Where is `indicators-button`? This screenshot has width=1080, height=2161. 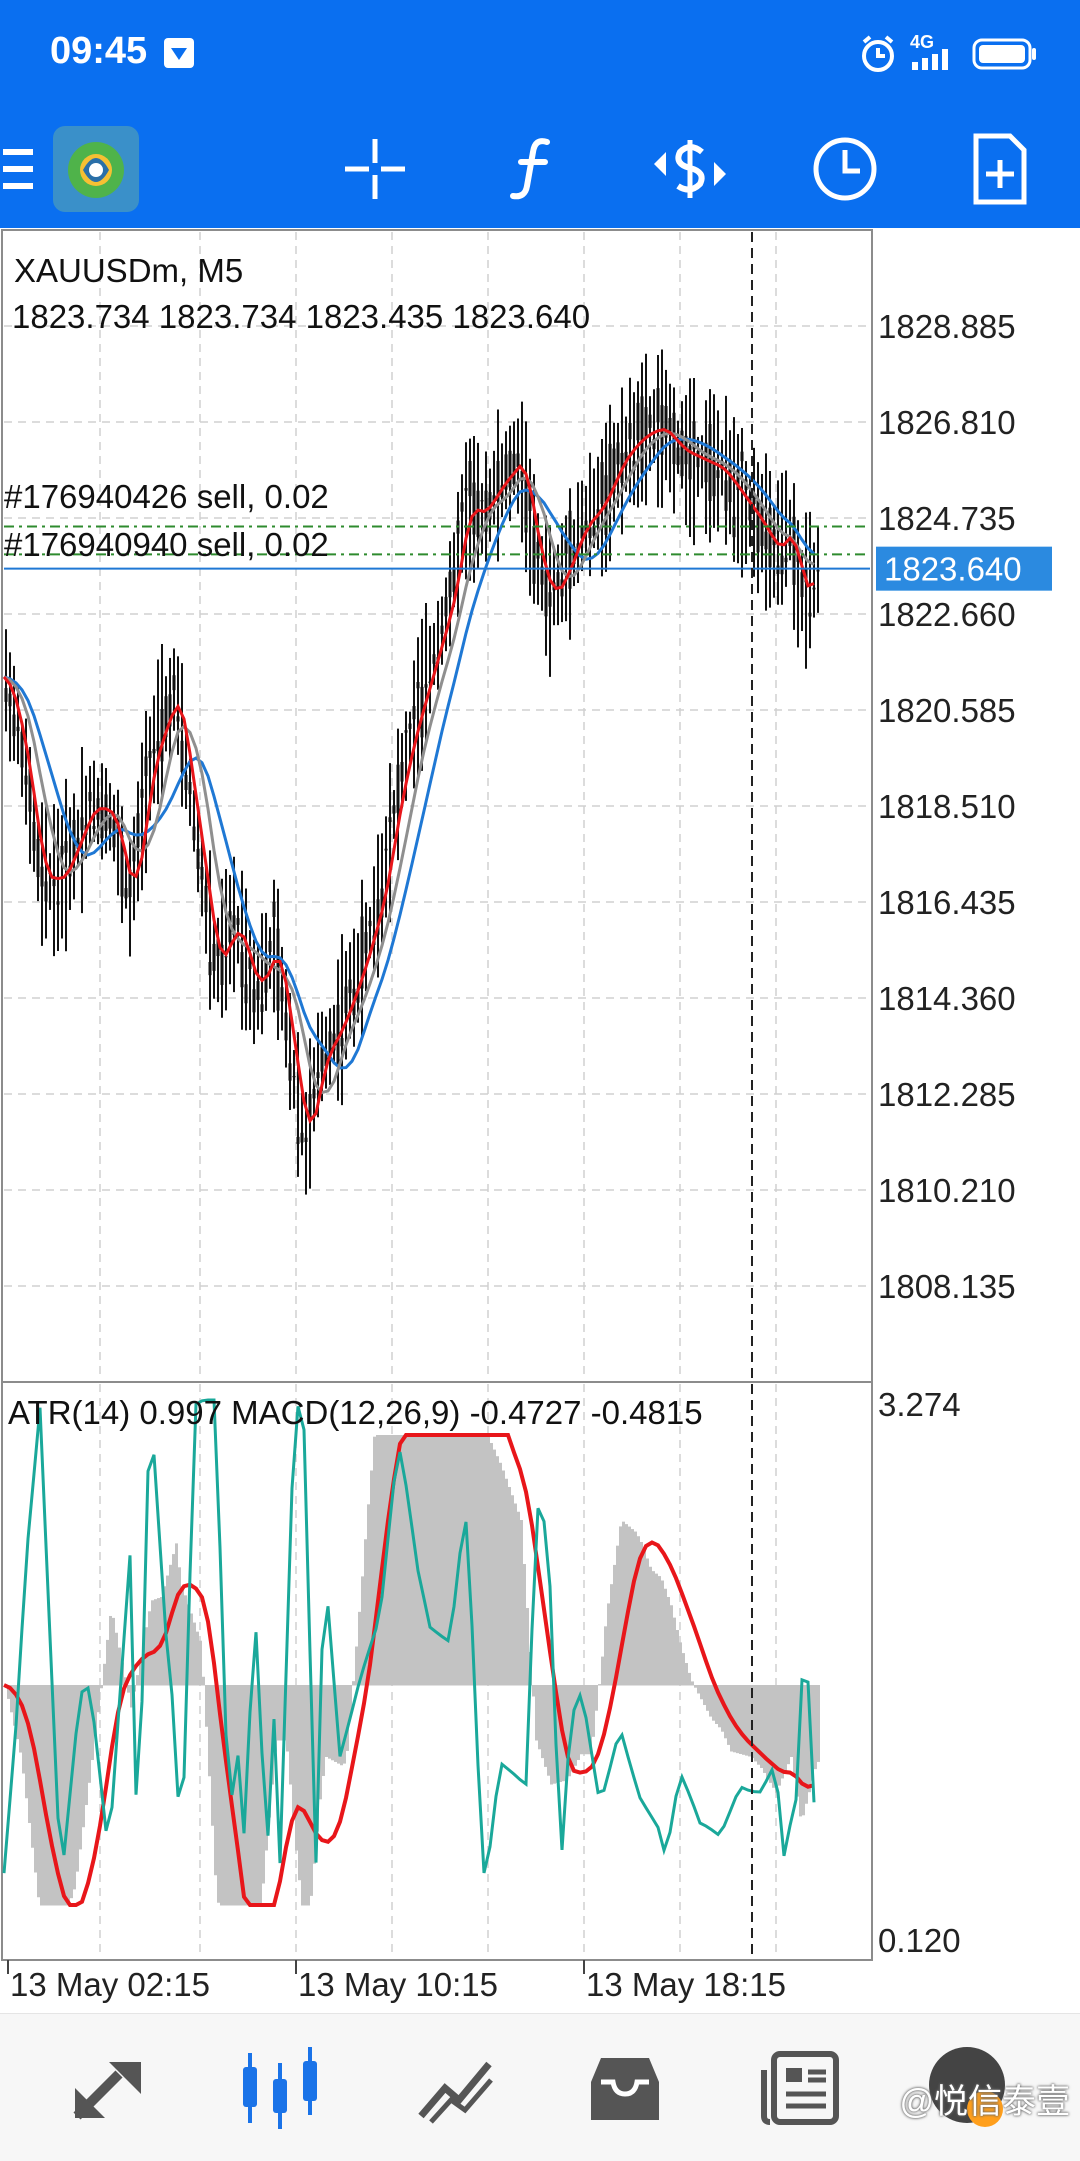
indicators-button is located at coordinates (535, 169).